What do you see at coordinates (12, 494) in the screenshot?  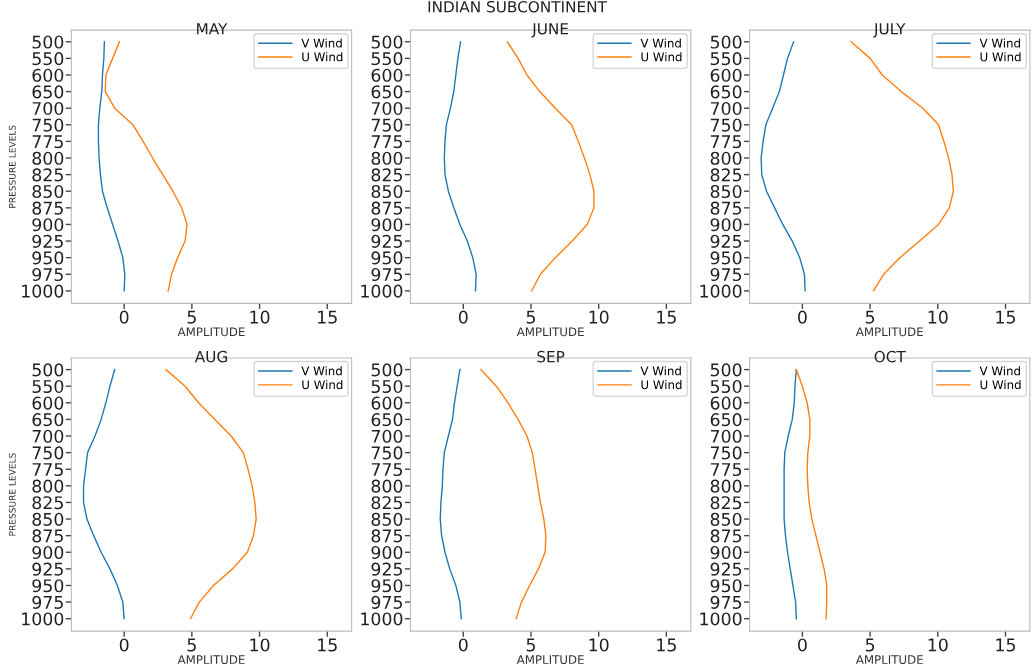 I see `y-axis-title: PRESSURE LEVELS` at bounding box center [12, 494].